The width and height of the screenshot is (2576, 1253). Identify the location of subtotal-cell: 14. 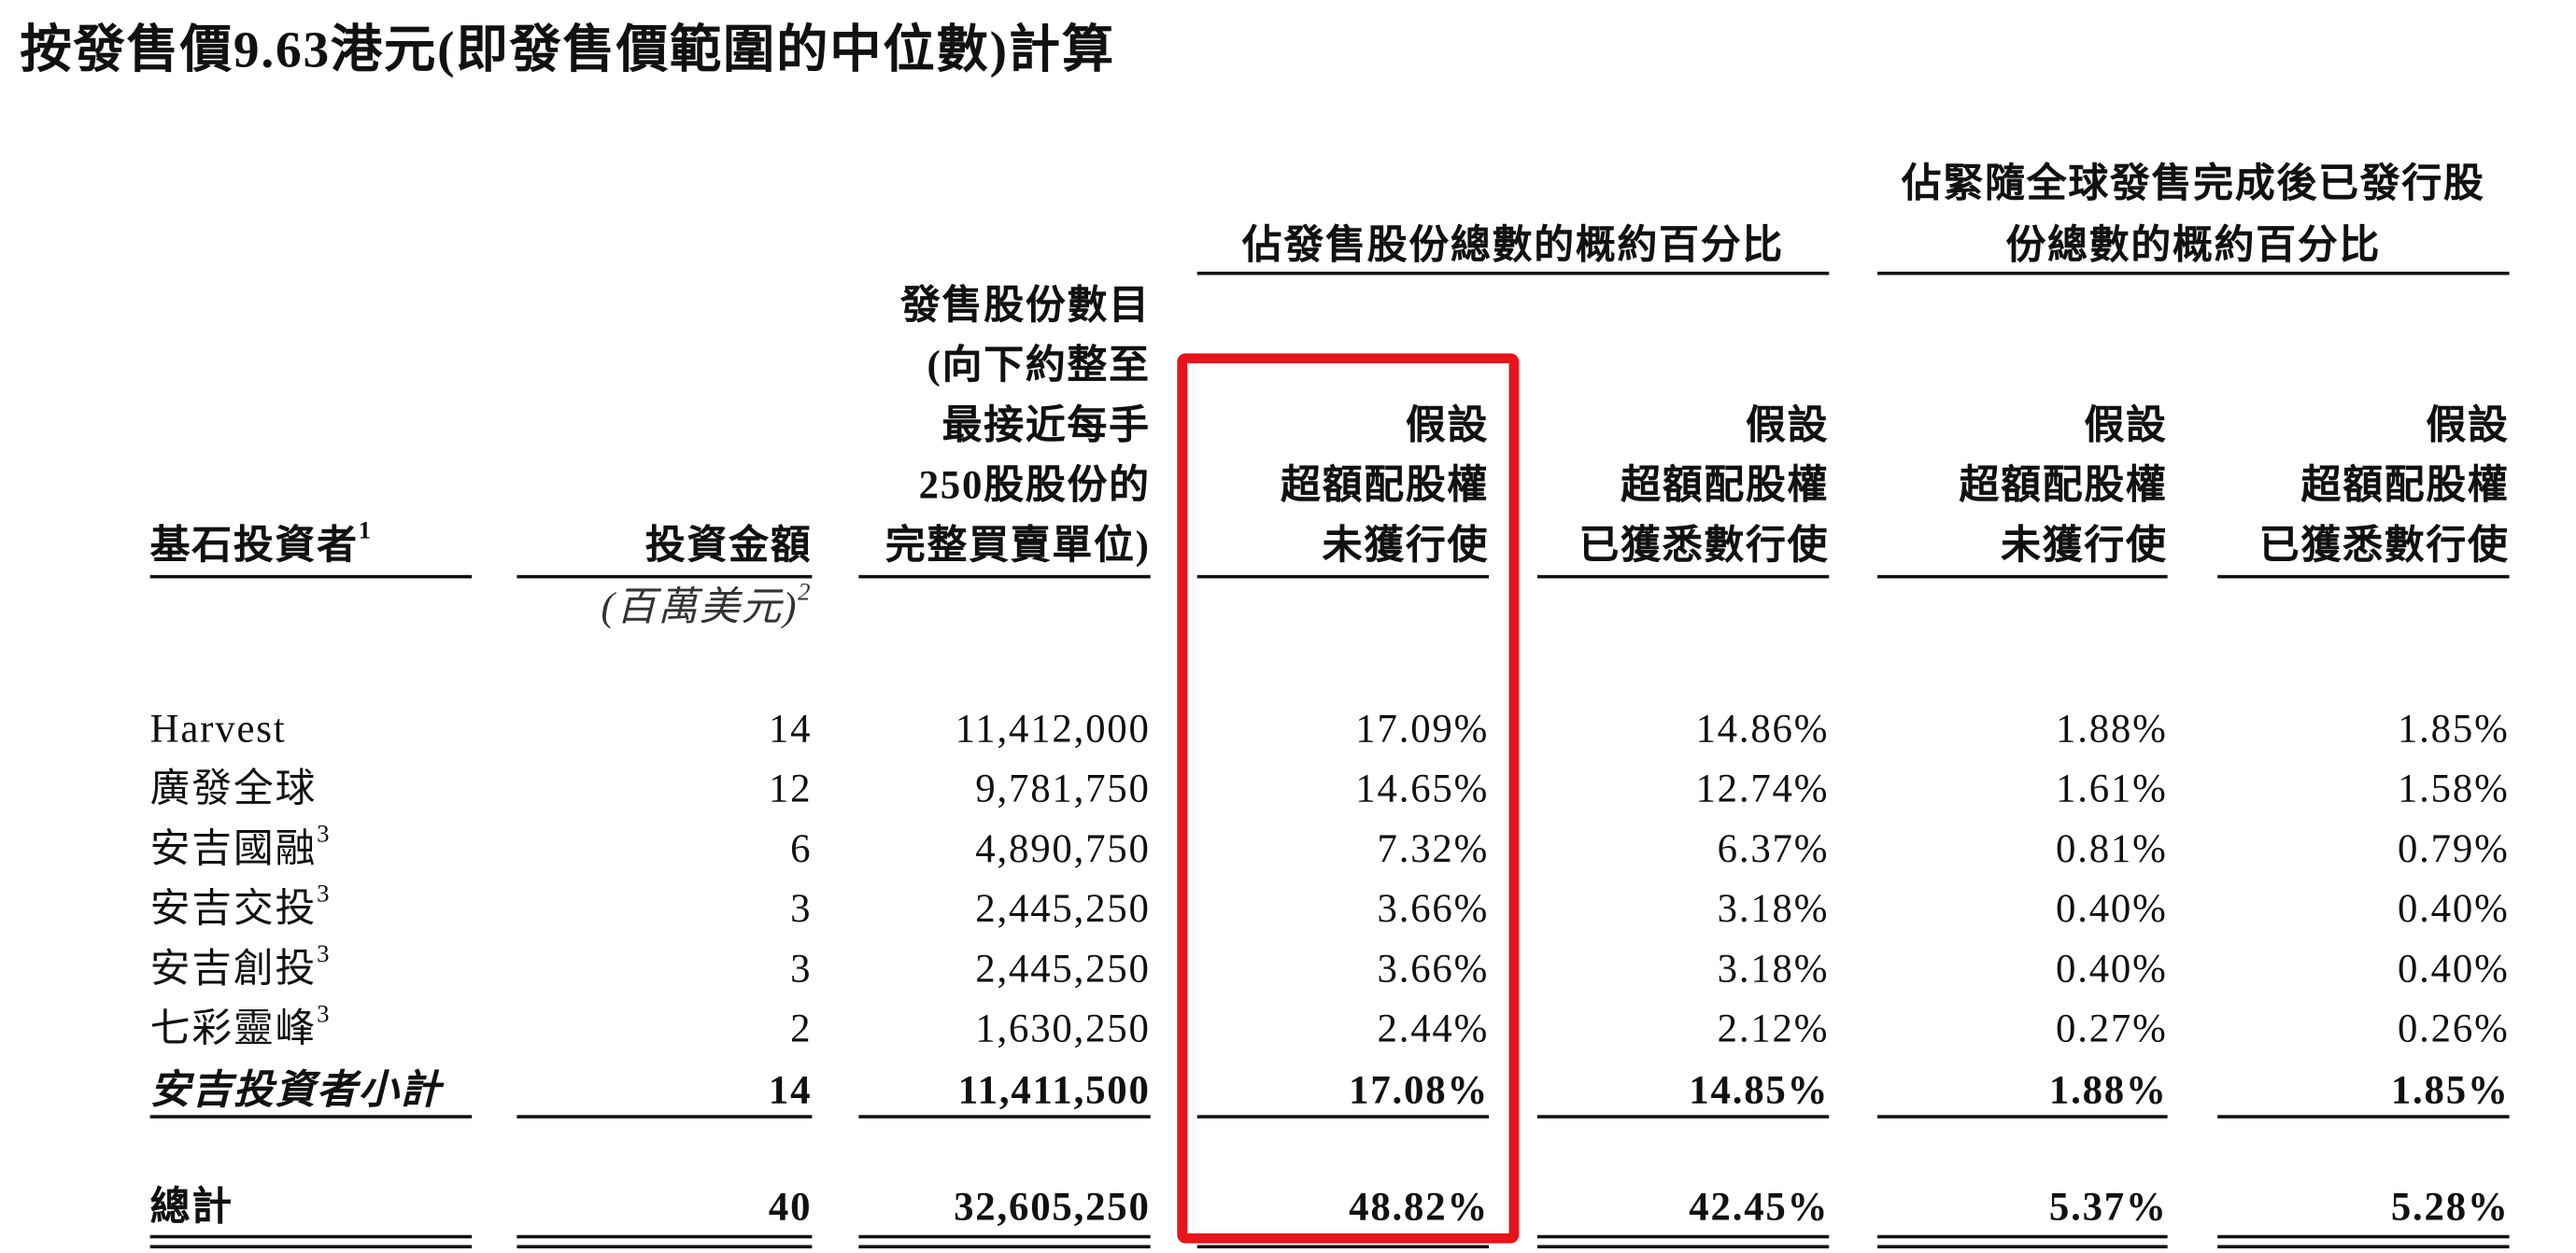
(790, 1091).